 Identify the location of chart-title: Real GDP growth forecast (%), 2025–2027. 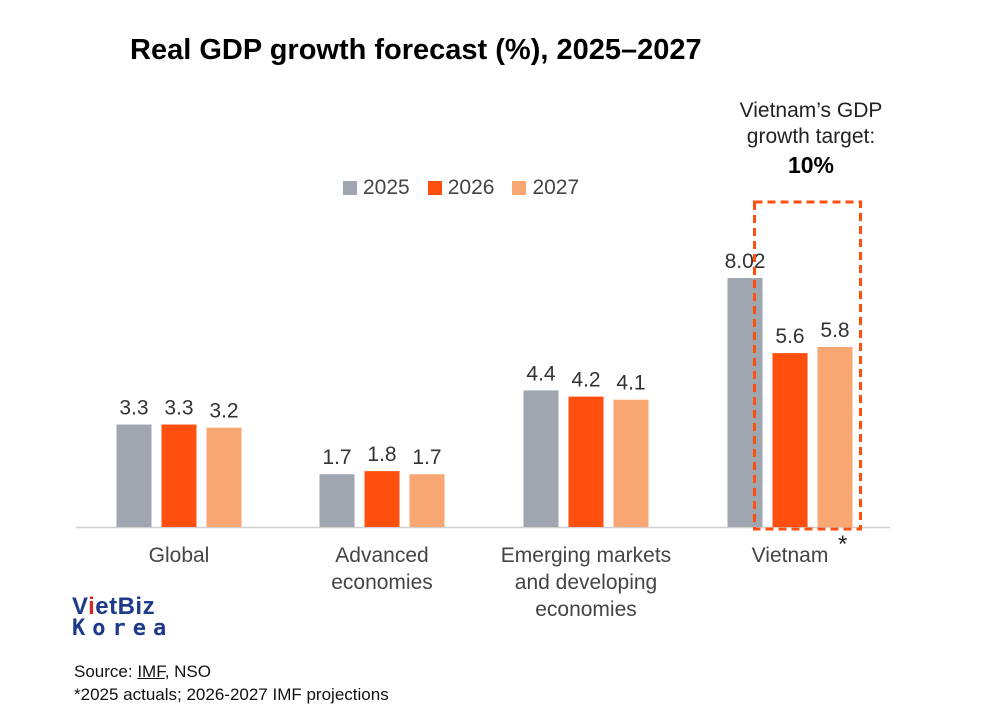
(416, 50).